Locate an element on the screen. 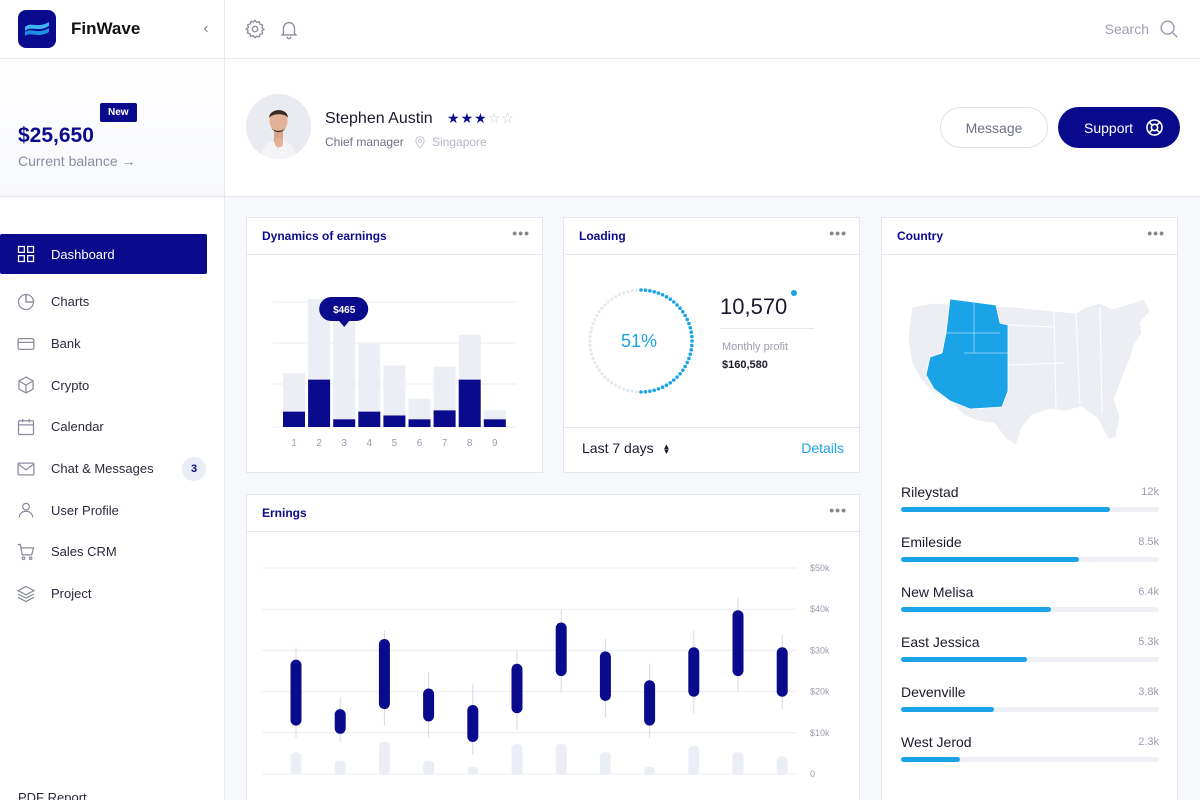 The height and width of the screenshot is (800, 1200). sidebar-item-project: Project is located at coordinates (112, 594).